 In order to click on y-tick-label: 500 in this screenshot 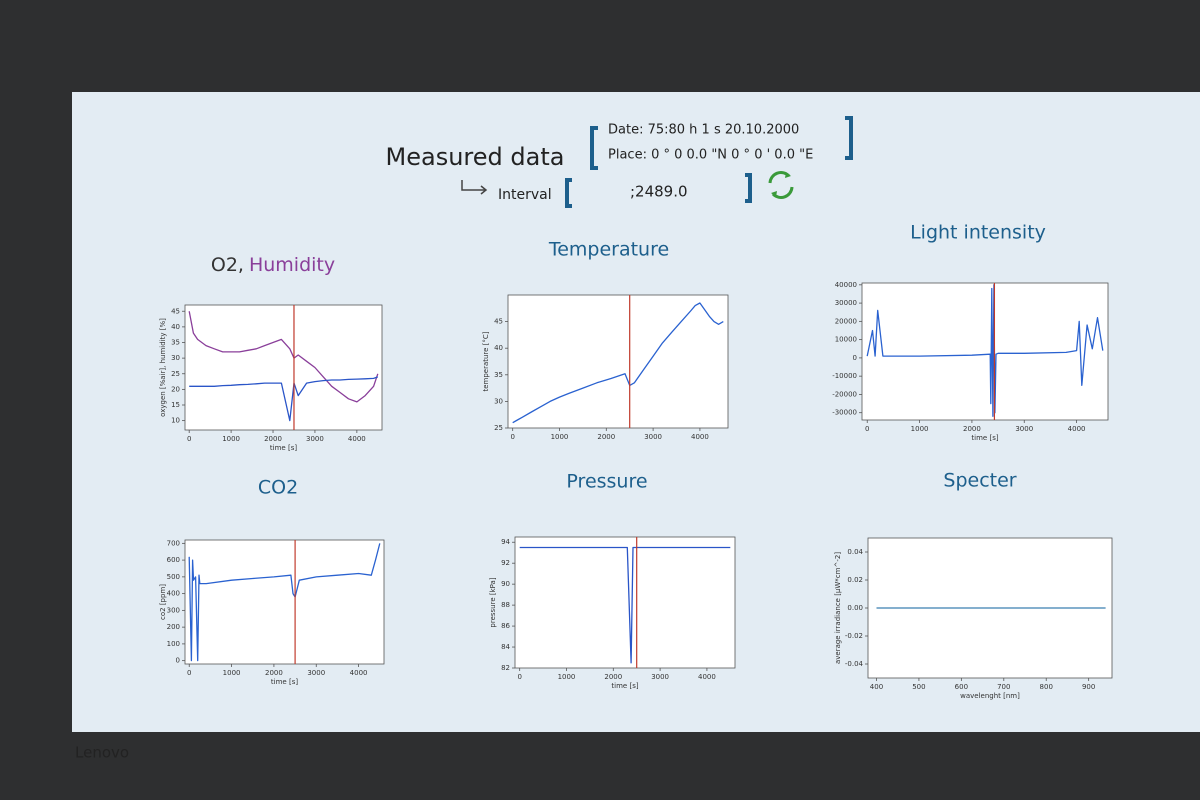, I will do `click(173, 577)`.